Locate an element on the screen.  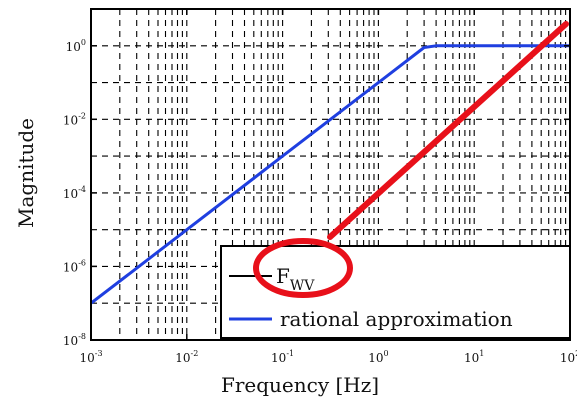
x-tick-label: 10² is located at coordinates (568, 357).